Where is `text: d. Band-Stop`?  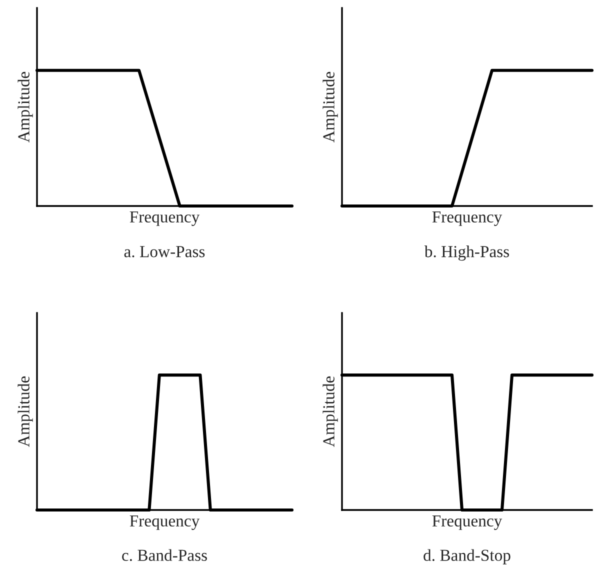 text: d. Band-Stop is located at coordinates (467, 556).